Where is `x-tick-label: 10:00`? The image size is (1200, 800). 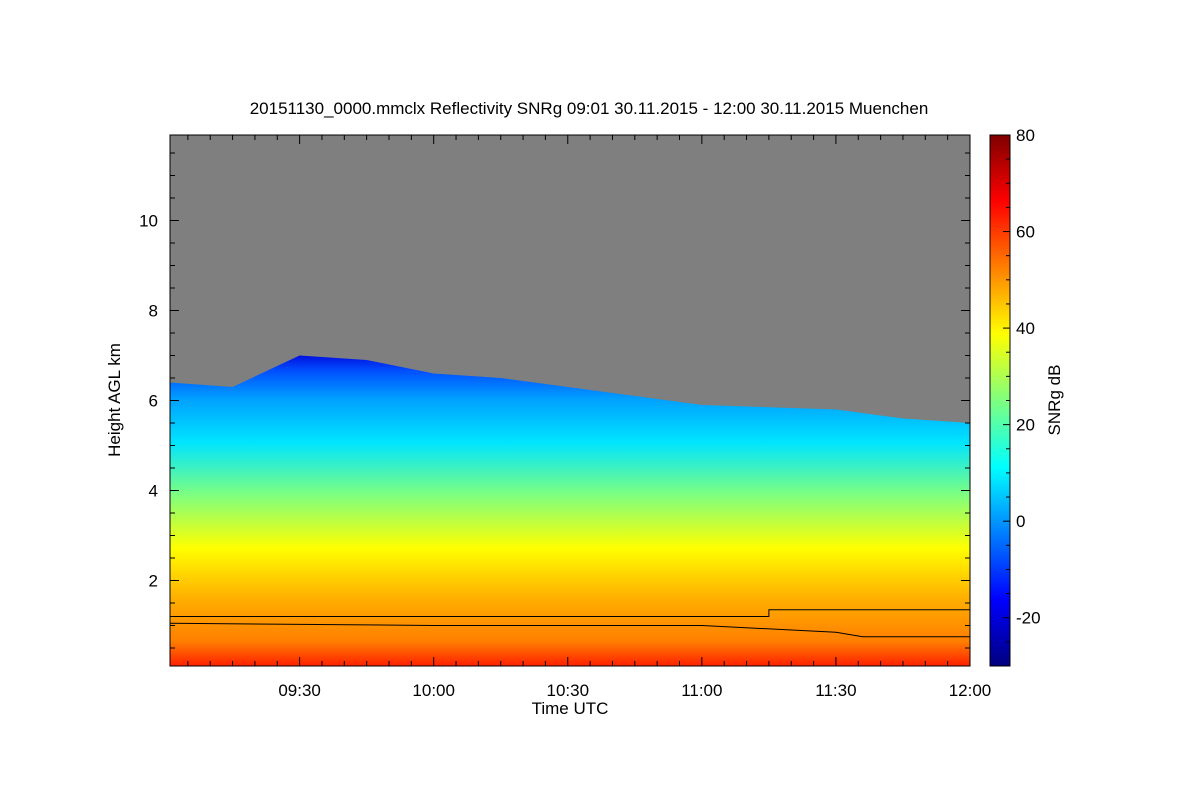 x-tick-label: 10:00 is located at coordinates (433, 690).